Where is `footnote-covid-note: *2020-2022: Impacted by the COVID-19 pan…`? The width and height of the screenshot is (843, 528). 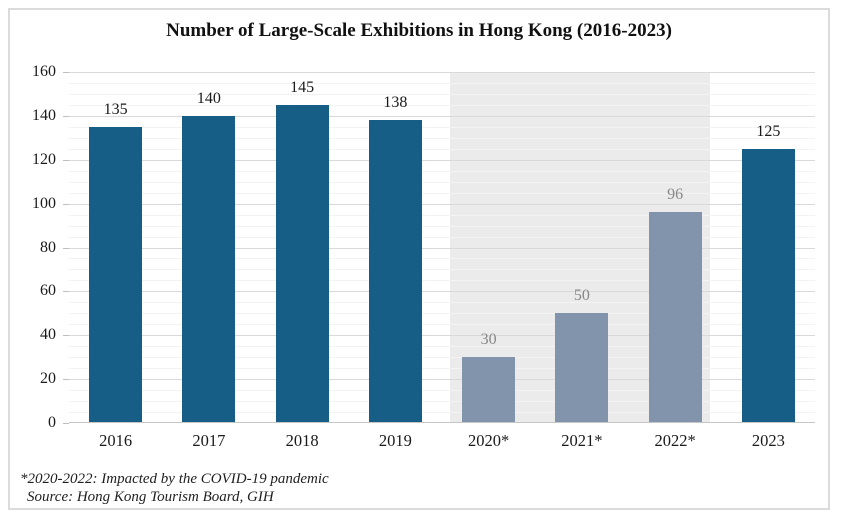 footnote-covid-note: *2020-2022: Impacted by the COVID-19 pan… is located at coordinates (174, 479).